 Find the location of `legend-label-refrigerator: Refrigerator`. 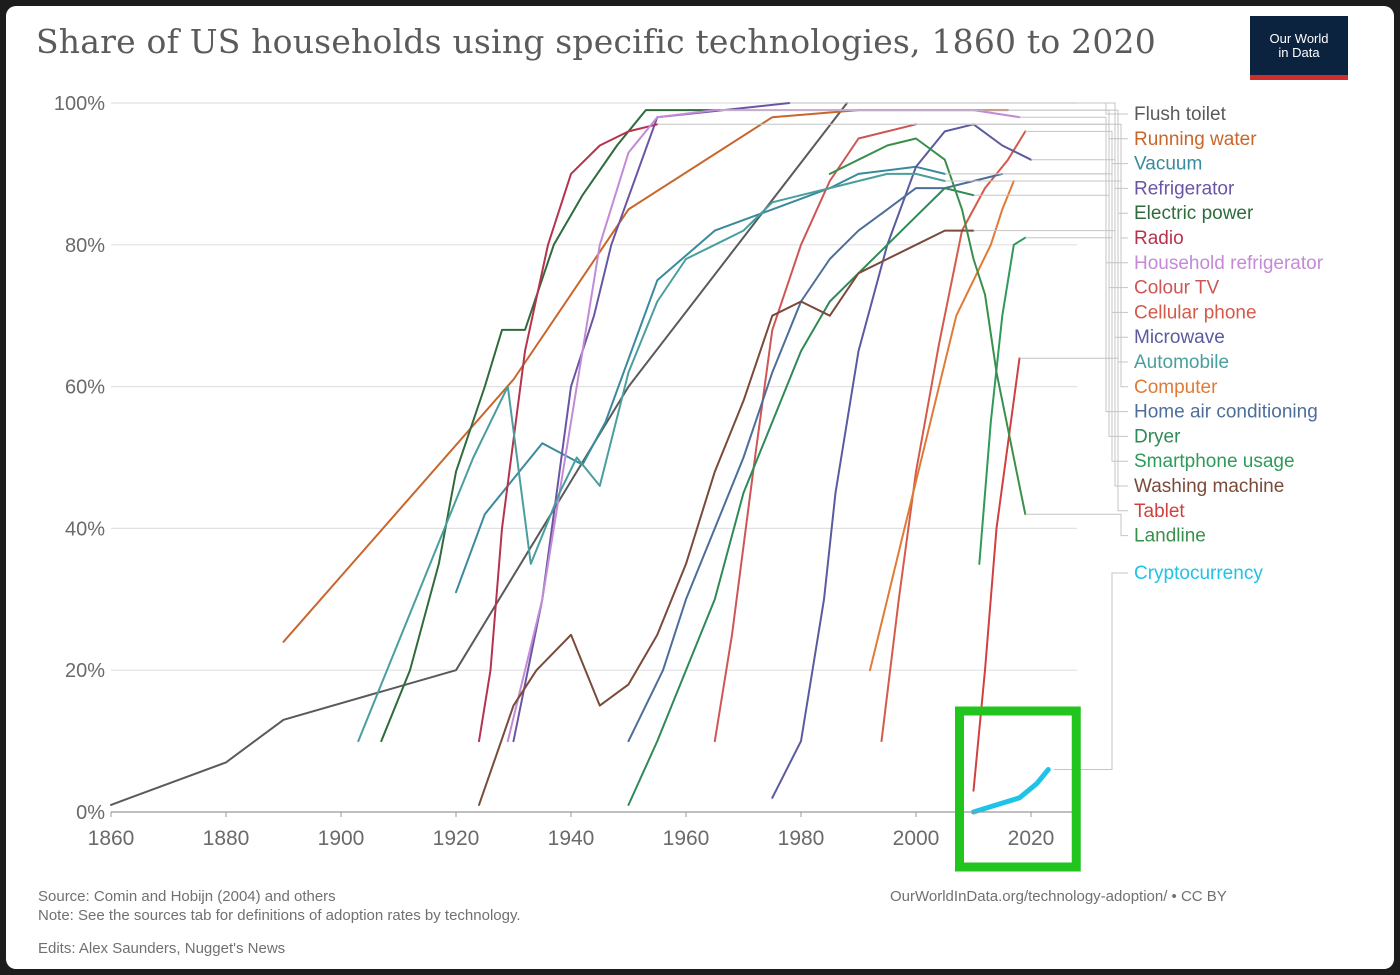

legend-label-refrigerator: Refrigerator is located at coordinates (1184, 188).